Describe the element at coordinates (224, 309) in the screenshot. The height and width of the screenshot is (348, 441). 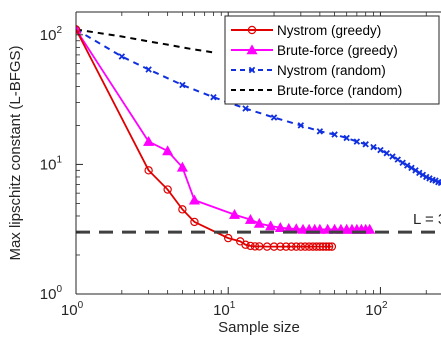
I see `x-tick-label: 10¹` at that location.